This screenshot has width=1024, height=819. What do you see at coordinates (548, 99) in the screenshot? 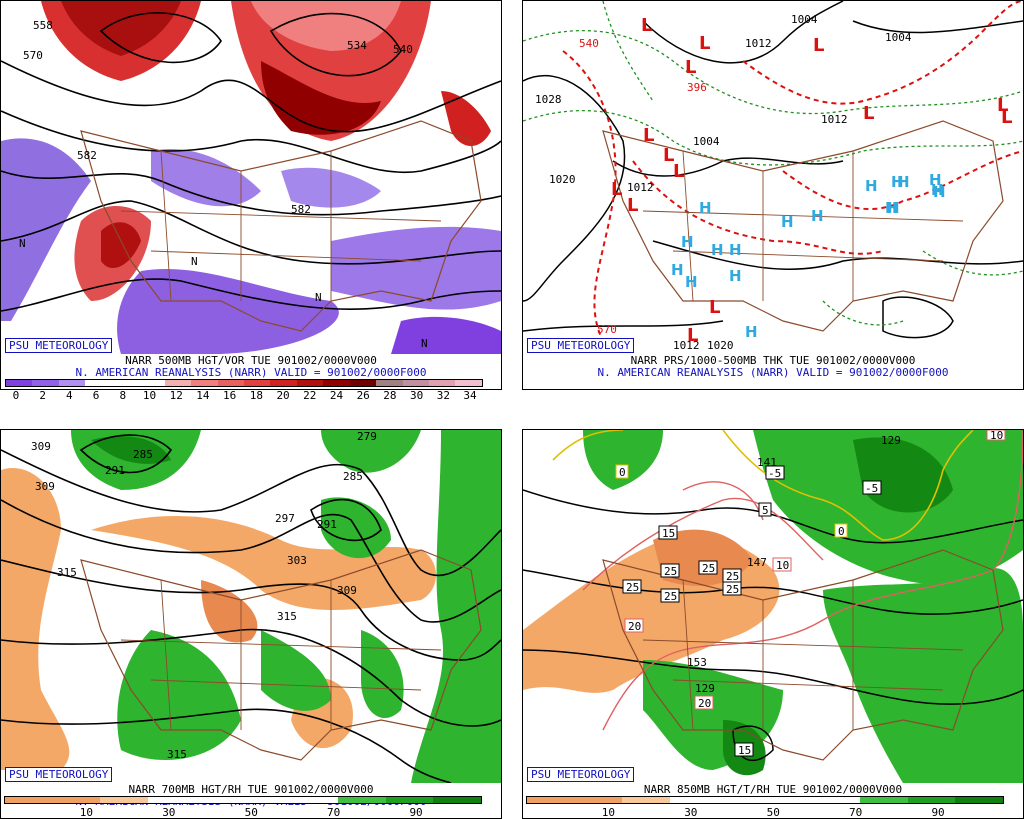
I see `isobar-label: 1028` at bounding box center [548, 99].